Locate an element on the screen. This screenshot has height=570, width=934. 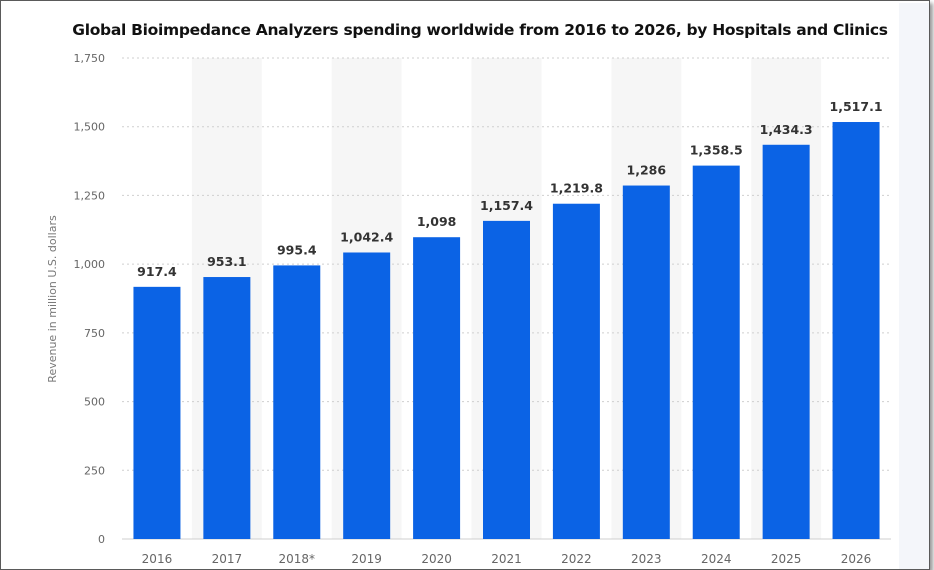
y-axis-ticks: 0 250 500 750 1,000 1,250 1,500 1,750 is located at coordinates (90, 299).